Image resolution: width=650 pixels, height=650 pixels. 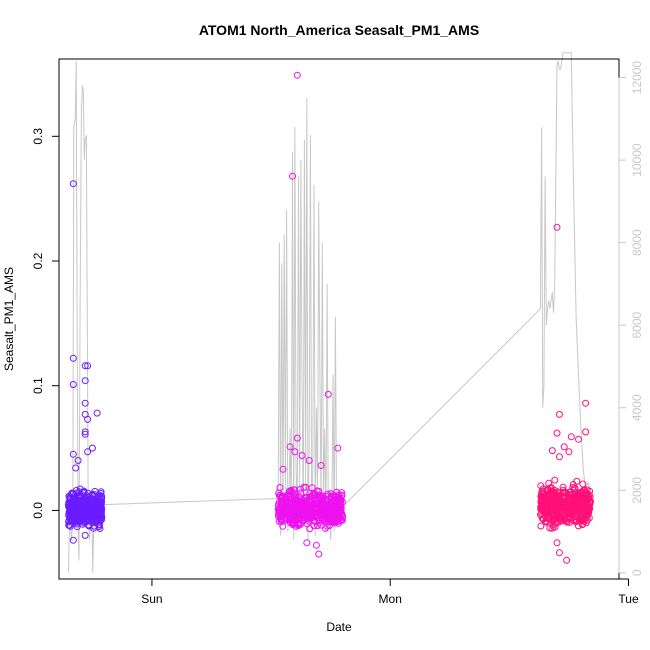 I want to click on x-axis-label: Date, so click(x=339, y=627).